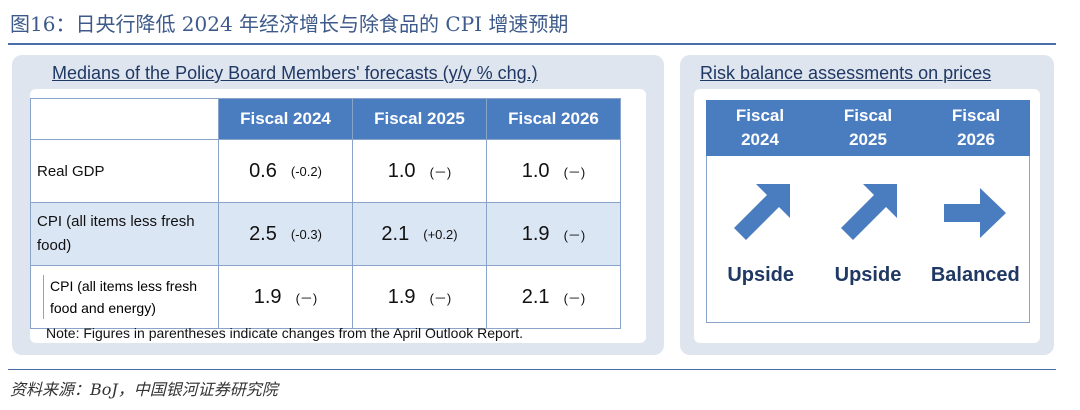 The width and height of the screenshot is (1080, 410). Describe the element at coordinates (263, 233) in the screenshot. I see `forecast-value: 2.5` at that location.